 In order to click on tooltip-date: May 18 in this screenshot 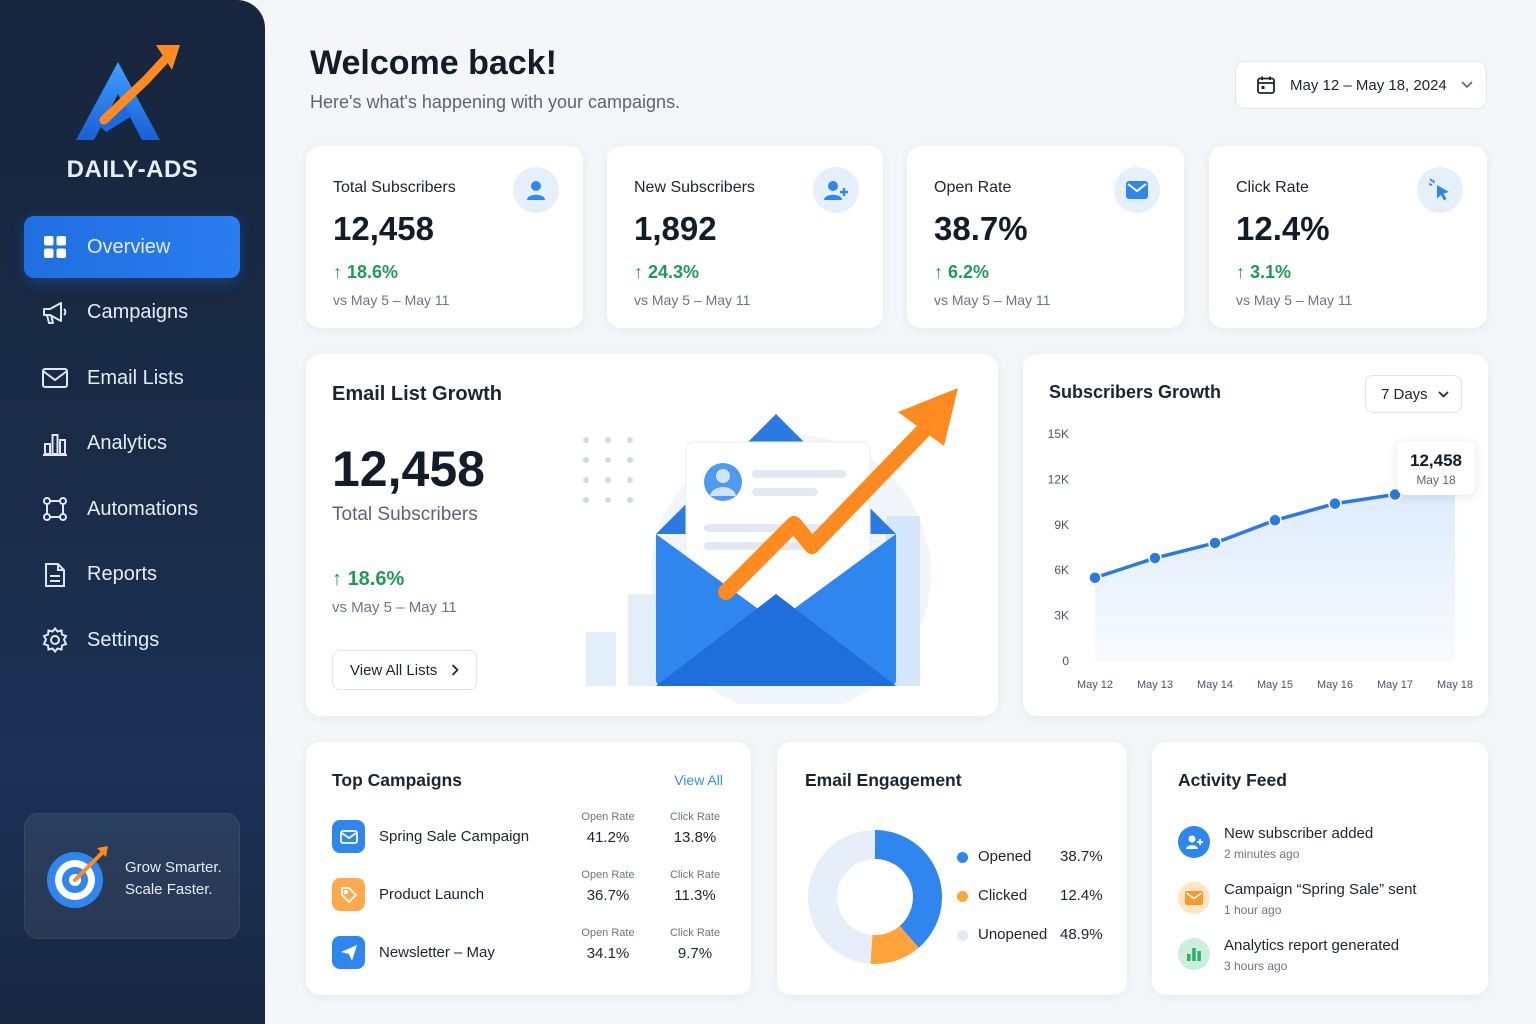, I will do `click(1436, 480)`.